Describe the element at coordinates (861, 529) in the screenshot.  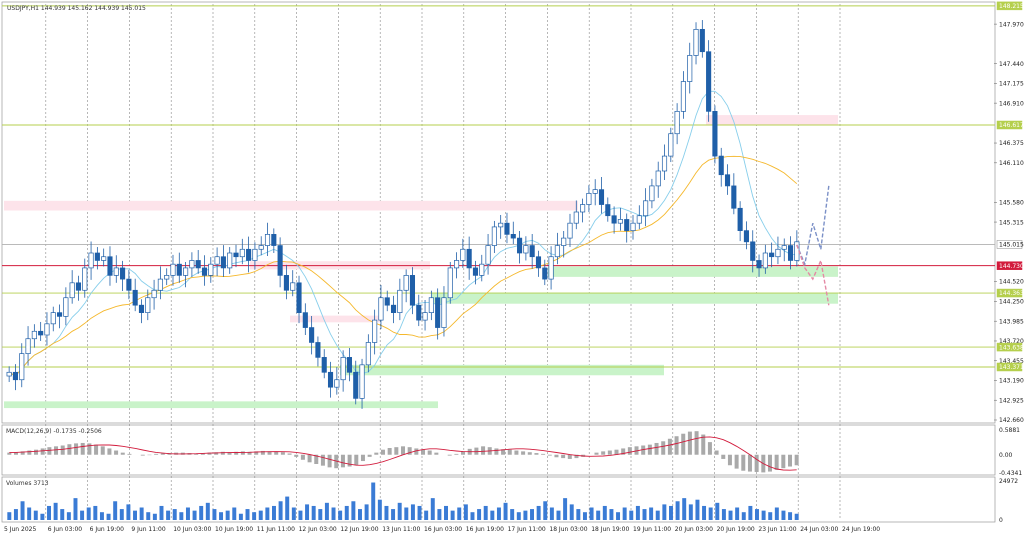
I see `time-tick-label: 24 Jun 19:00` at that location.